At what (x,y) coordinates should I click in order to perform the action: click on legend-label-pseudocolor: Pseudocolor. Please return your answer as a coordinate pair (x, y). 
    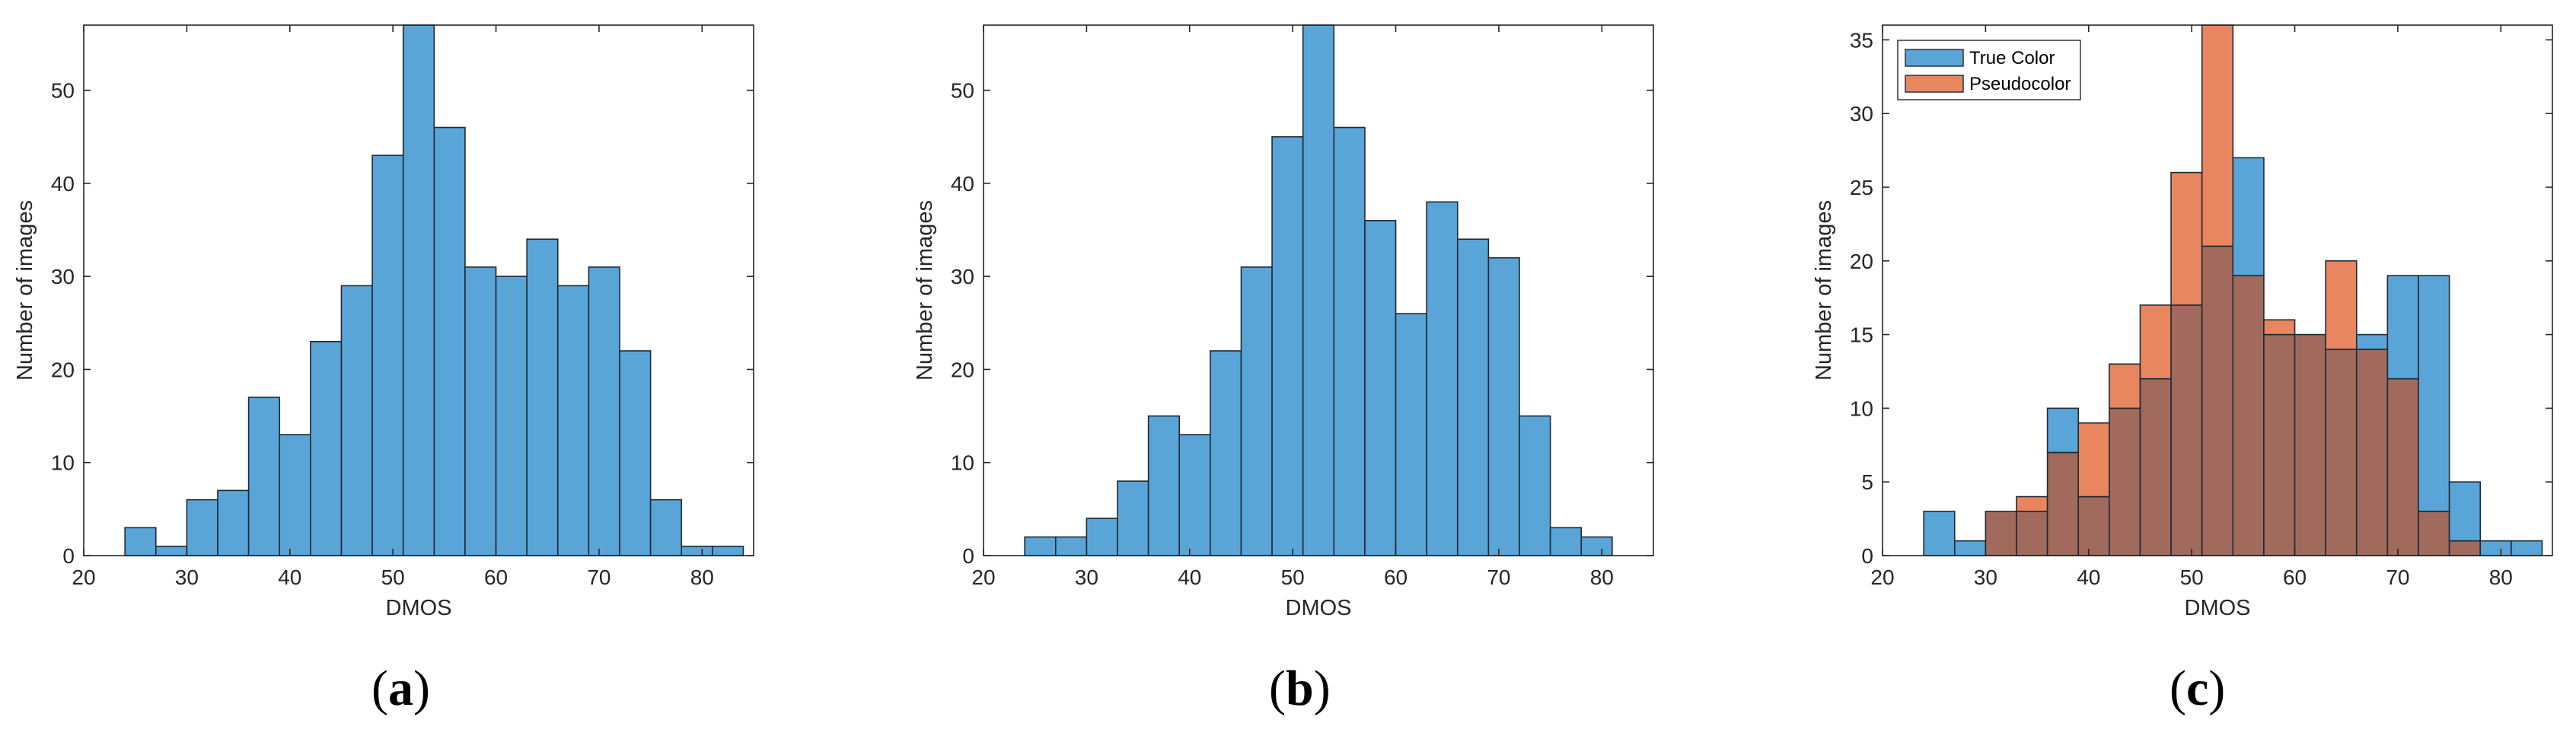
    Looking at the image, I should click on (2020, 84).